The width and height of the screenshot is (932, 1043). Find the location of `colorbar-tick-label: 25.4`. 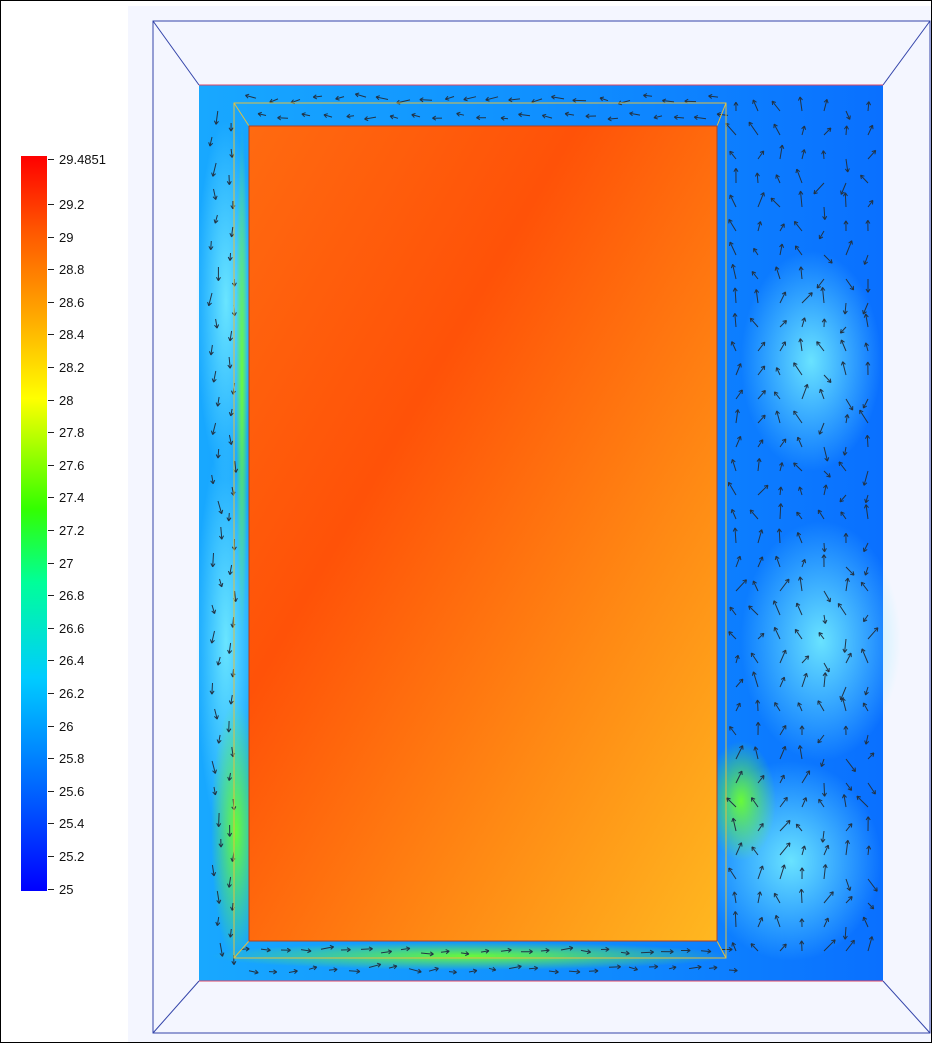

colorbar-tick-label: 25.4 is located at coordinates (72, 823).